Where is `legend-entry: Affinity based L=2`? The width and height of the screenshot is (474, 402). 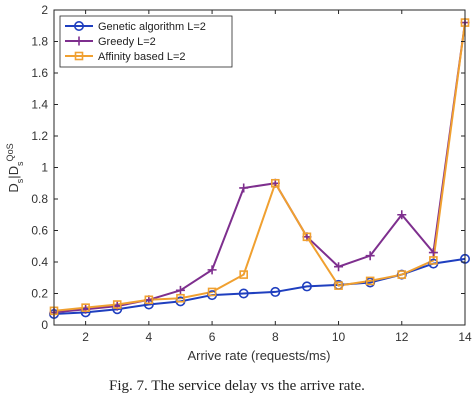 legend-entry: Affinity based L=2 is located at coordinates (142, 57).